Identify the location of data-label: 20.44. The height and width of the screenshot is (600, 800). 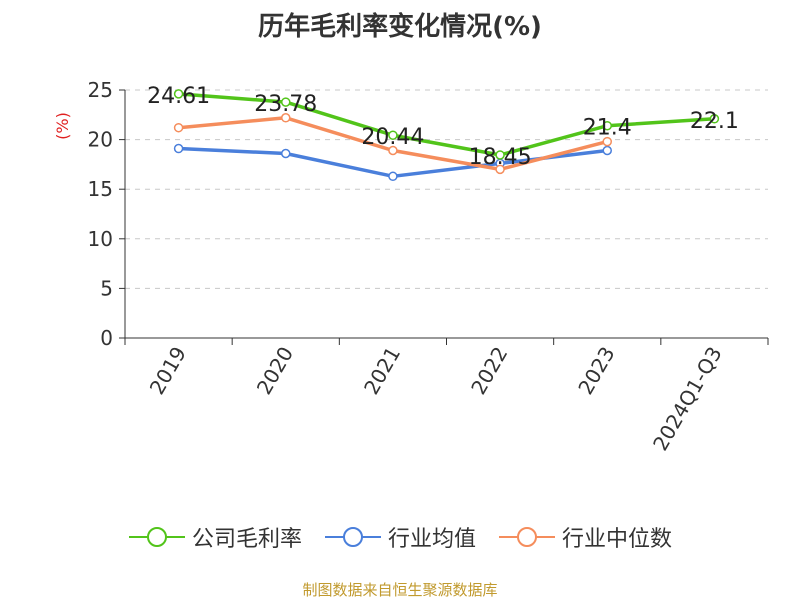
(392, 137).